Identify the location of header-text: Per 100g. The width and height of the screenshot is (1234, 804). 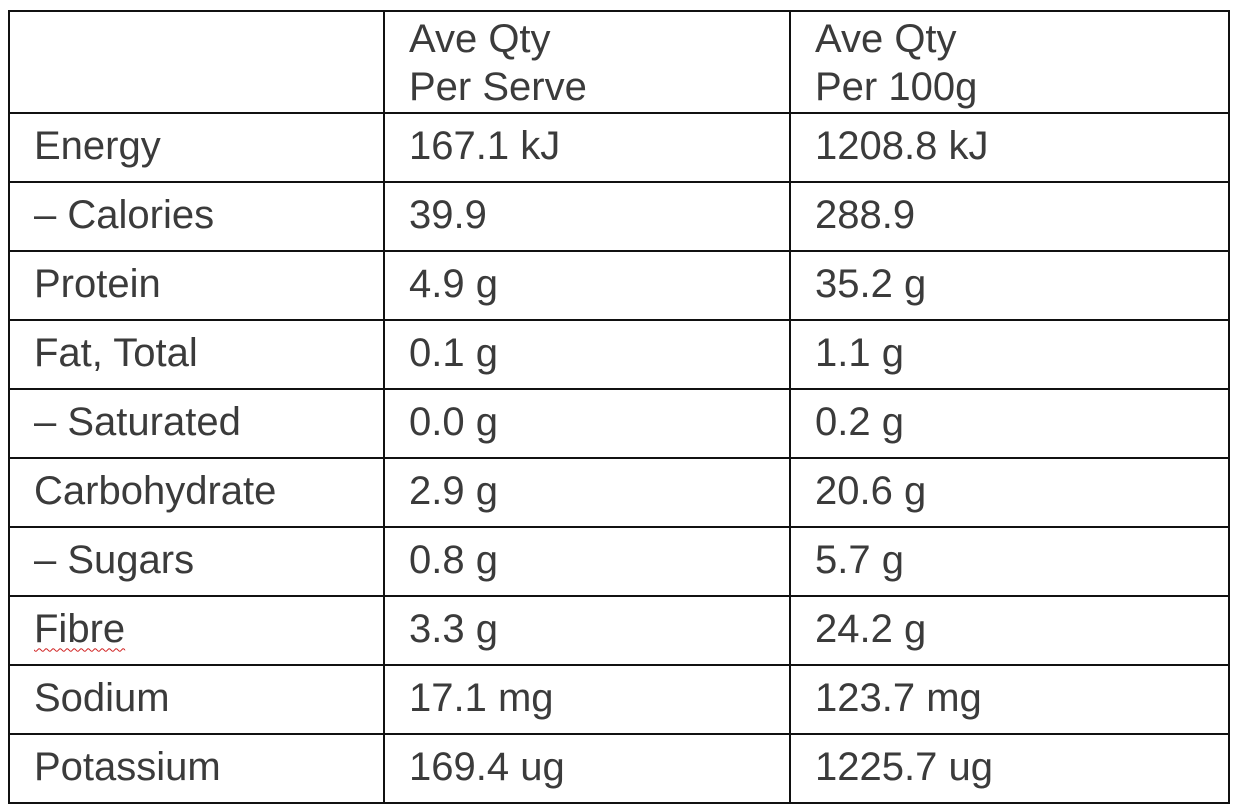
(896, 87).